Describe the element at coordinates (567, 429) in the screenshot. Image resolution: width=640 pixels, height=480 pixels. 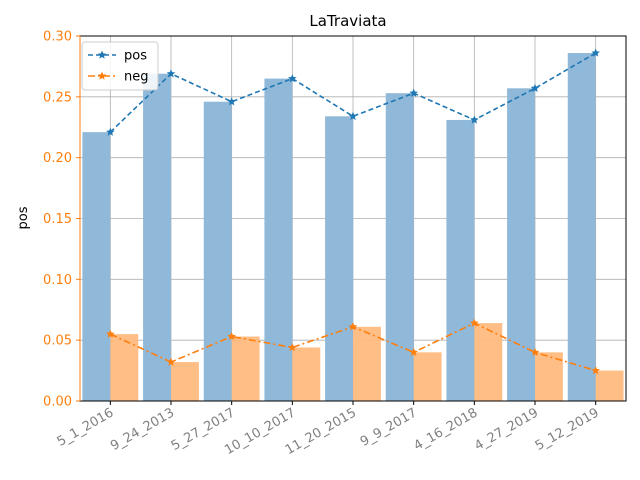
I see `x-tick-label: 5_12_2019` at that location.